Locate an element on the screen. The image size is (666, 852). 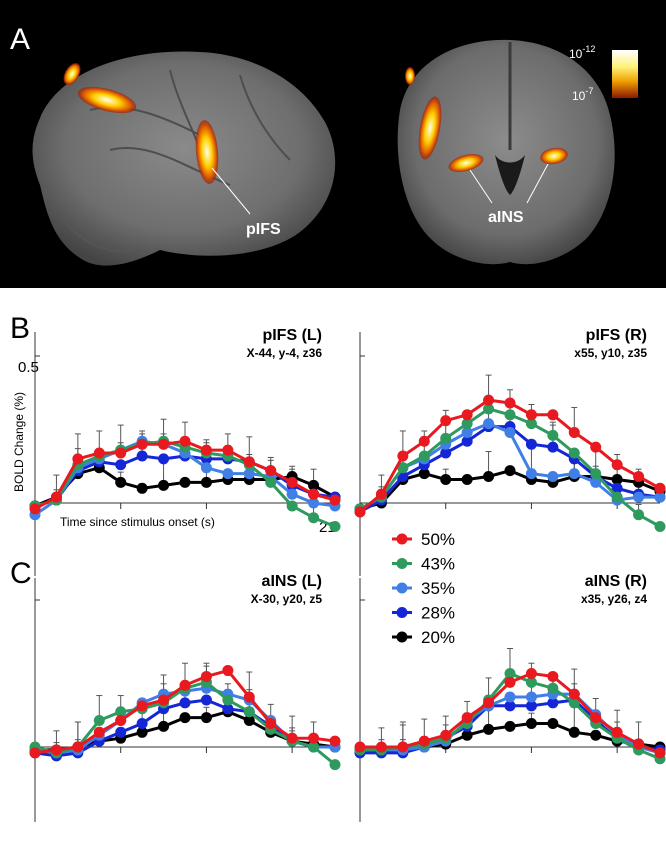
ains-pointer-line-right is located at coordinates (537, 183).